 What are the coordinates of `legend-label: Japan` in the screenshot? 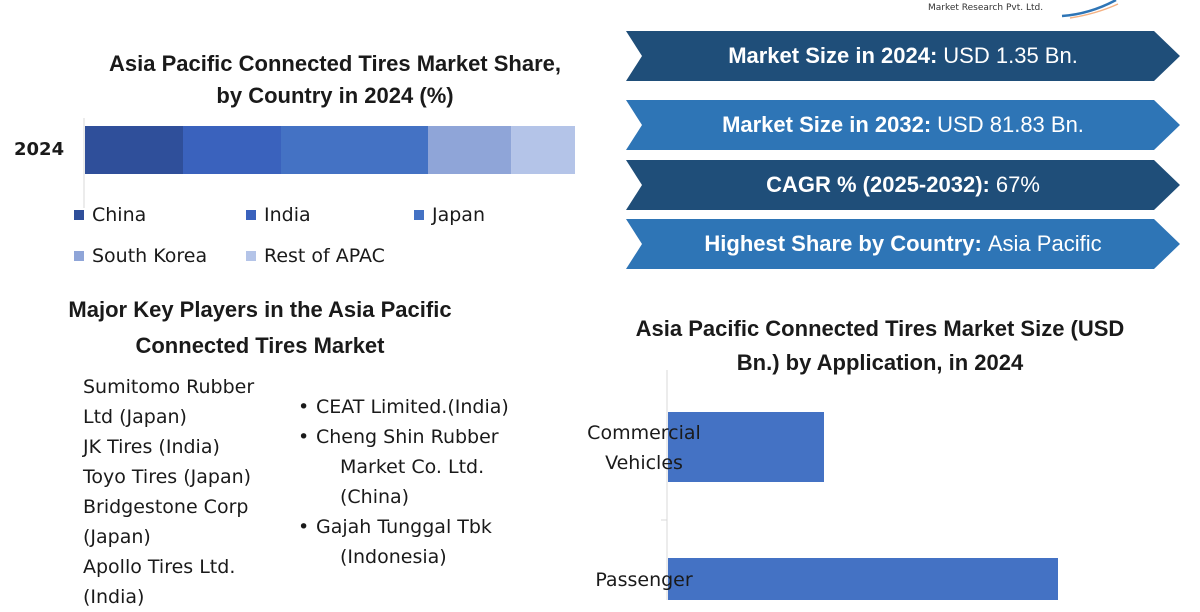 It's located at (458, 215).